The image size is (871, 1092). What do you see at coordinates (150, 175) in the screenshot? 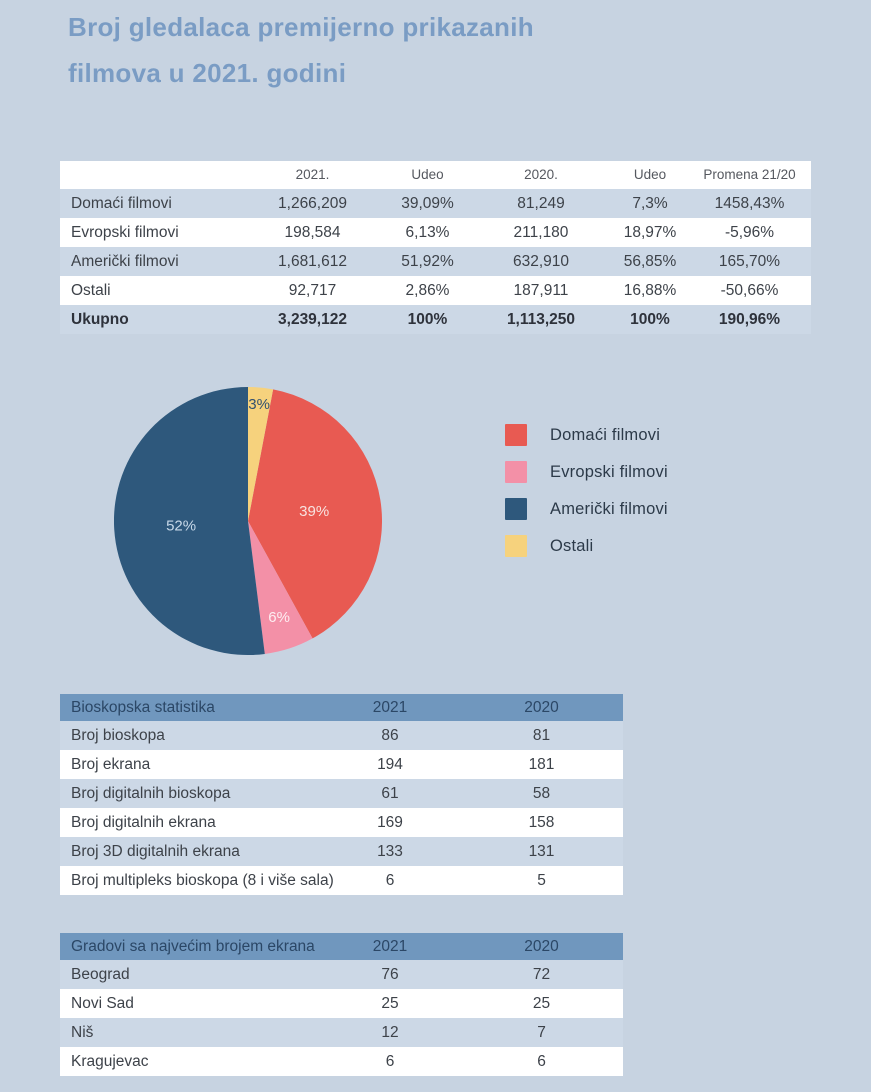
I see `column-header` at bounding box center [150, 175].